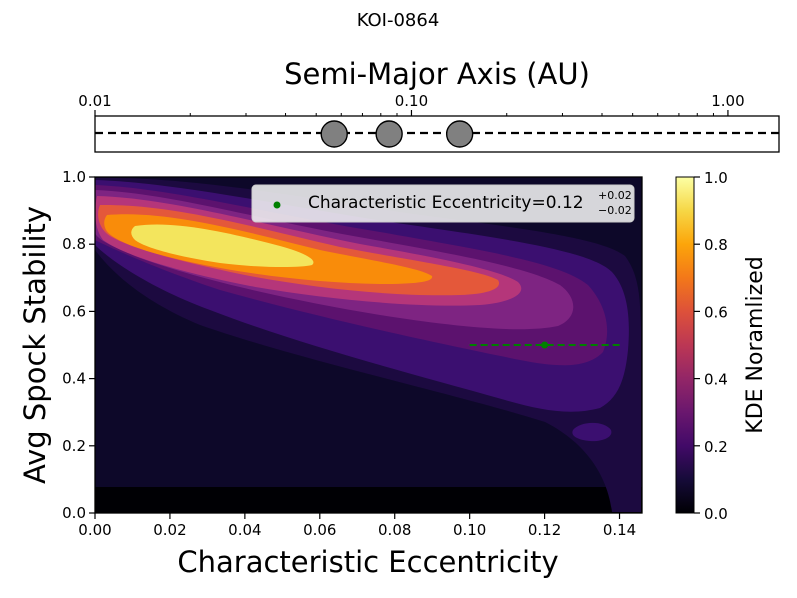 This screenshot has height=598, width=797. What do you see at coordinates (755, 344) in the screenshot?
I see `colorbar-label: KDE Noramlized` at bounding box center [755, 344].